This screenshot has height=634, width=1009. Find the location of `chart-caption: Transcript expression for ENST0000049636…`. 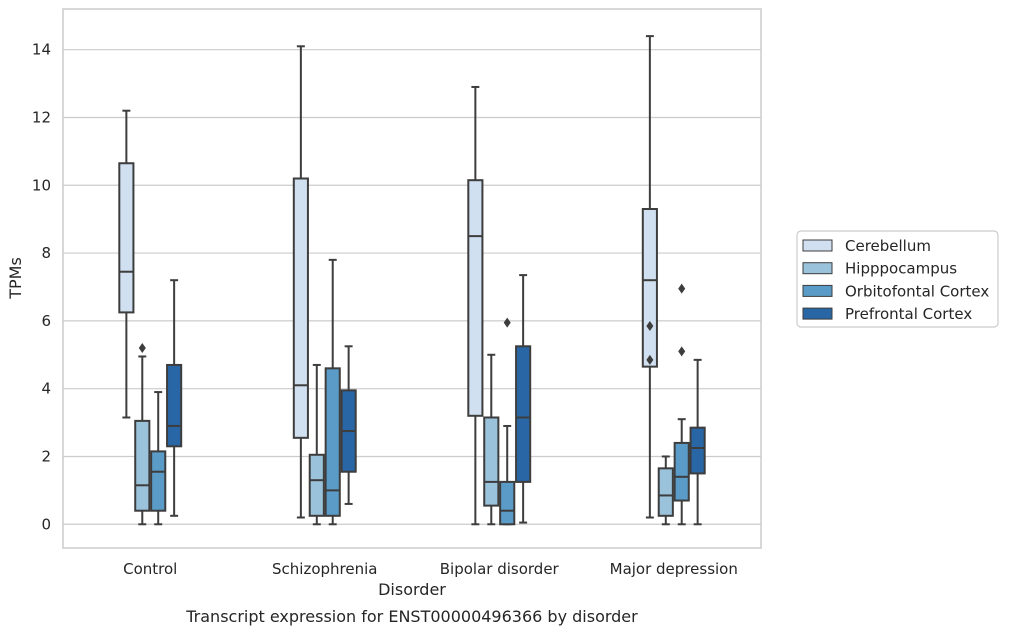

chart-caption: Transcript expression for ENST0000049636… is located at coordinates (411, 616).